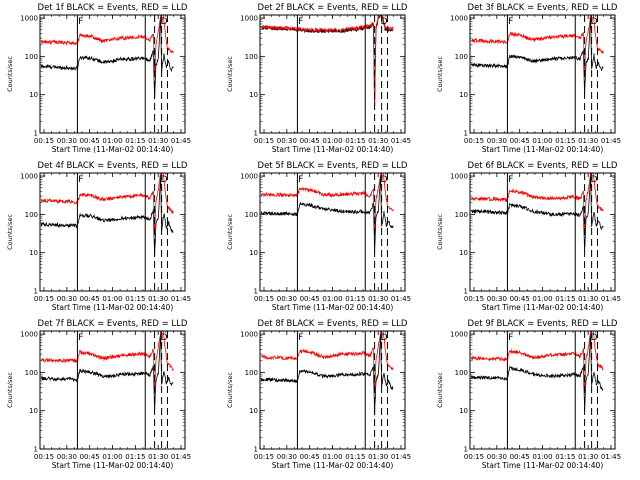 The width and height of the screenshot is (640, 480). I want to click on panel-title: Det 3f BLACK = Events, RED = LLD, so click(543, 8).